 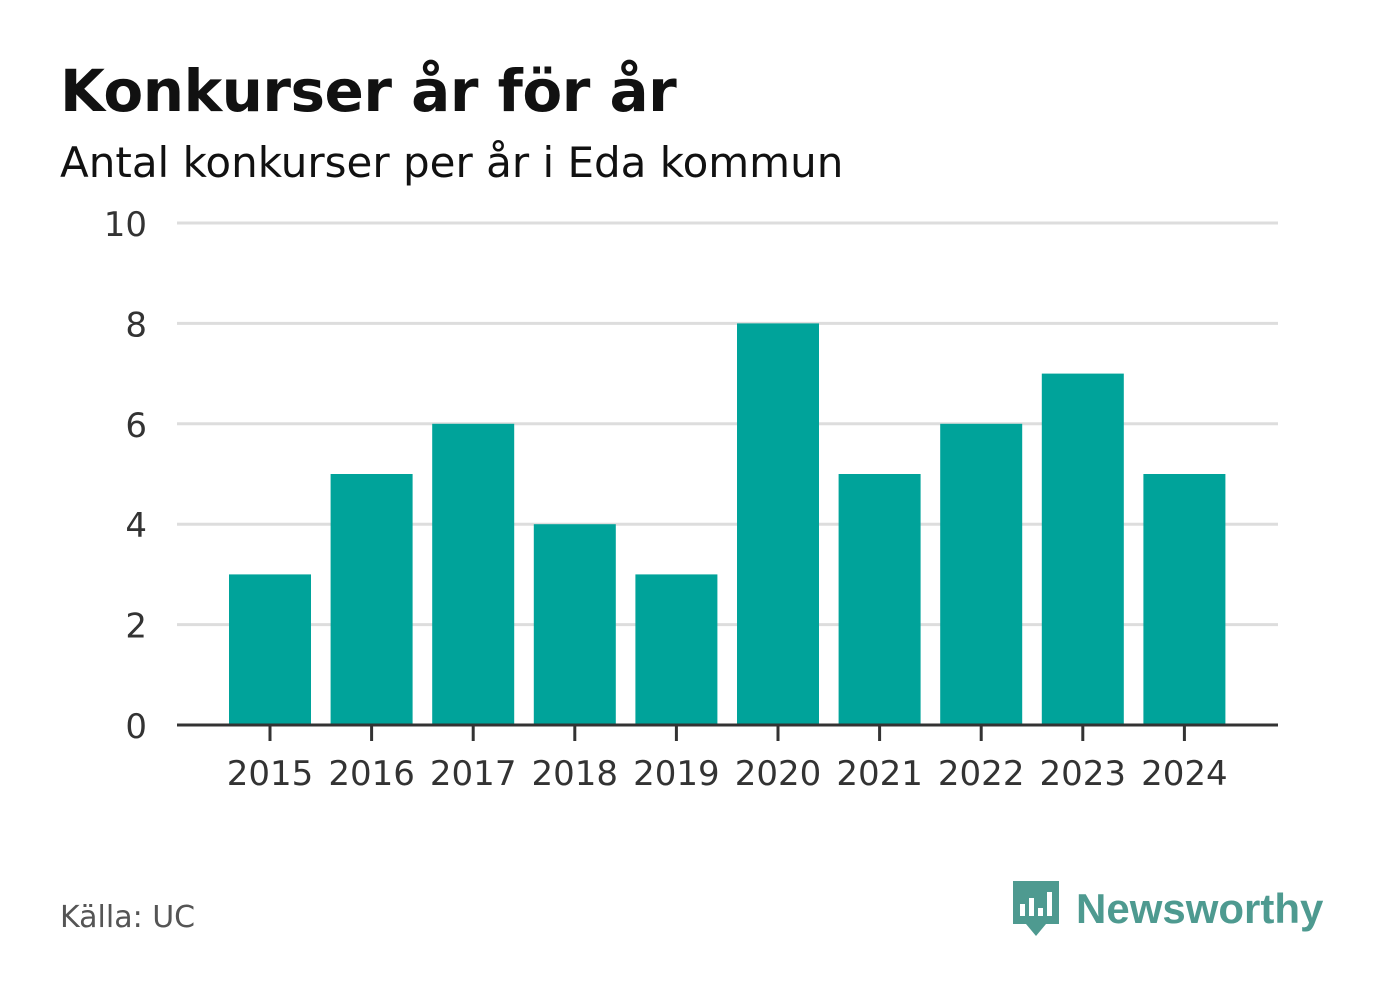 I want to click on x-tick-label: 2024, so click(x=1184, y=774).